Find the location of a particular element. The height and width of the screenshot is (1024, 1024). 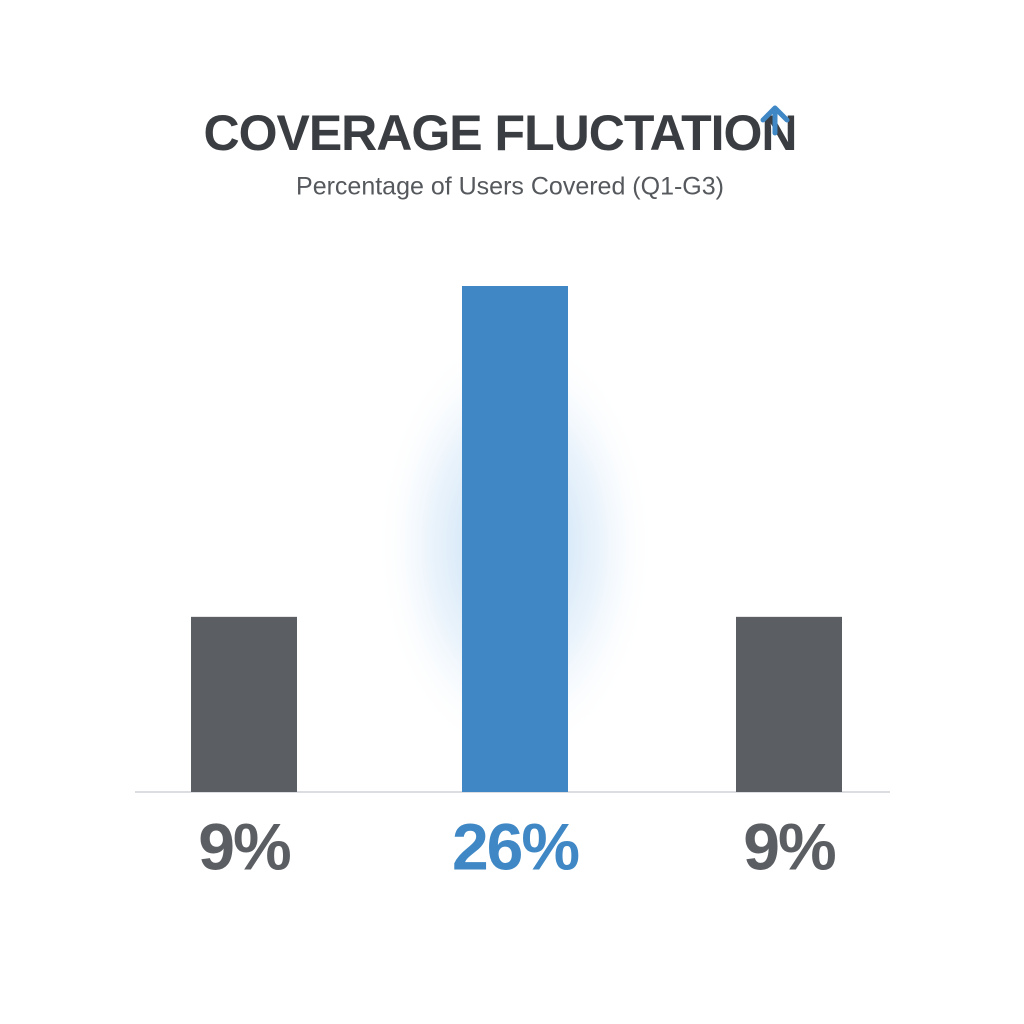

trend-arrow-icon is located at coordinates (775, 120).